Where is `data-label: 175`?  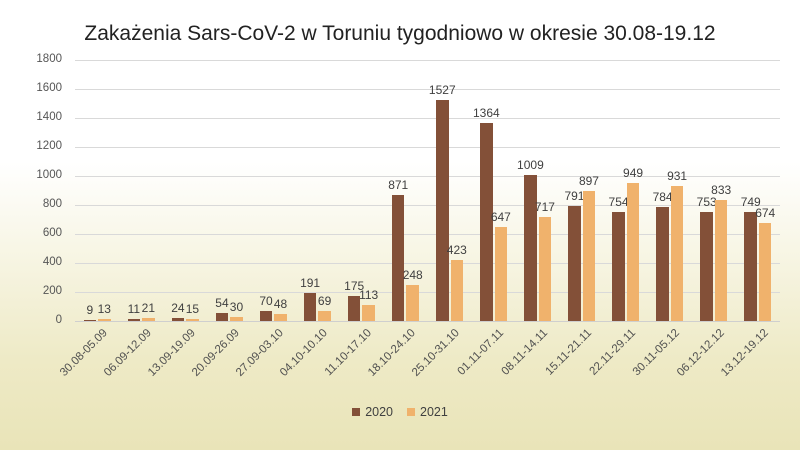 data-label: 175 is located at coordinates (354, 285).